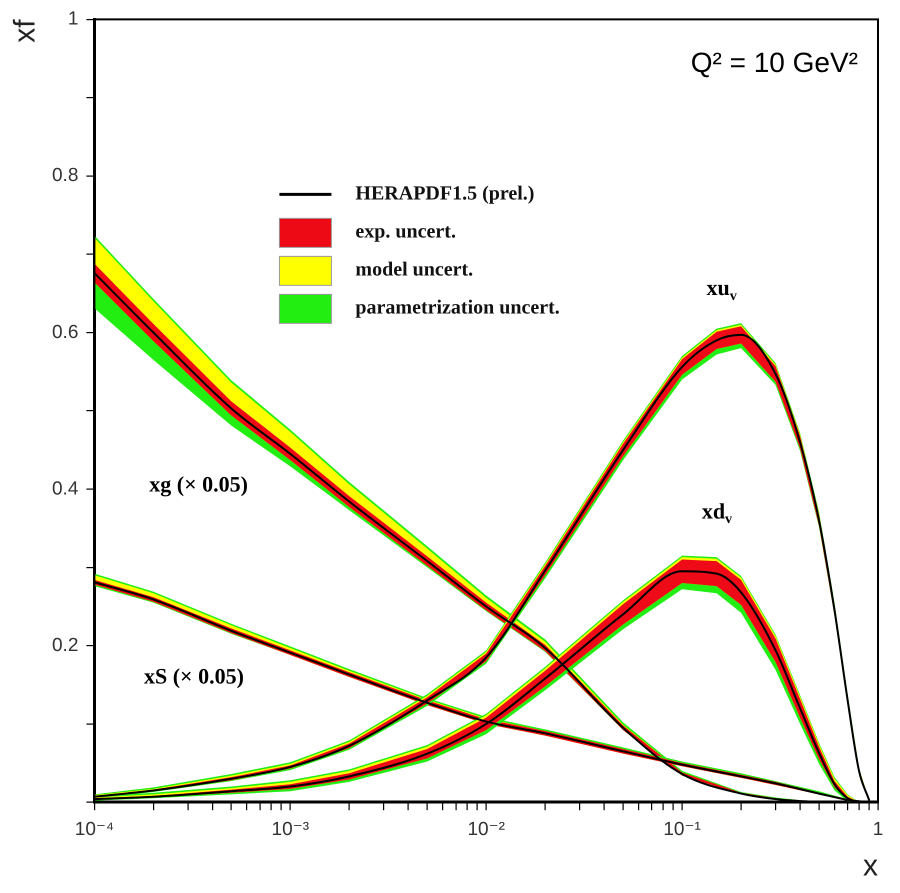  I want to click on y-tick-label: 1, so click(73, 19).